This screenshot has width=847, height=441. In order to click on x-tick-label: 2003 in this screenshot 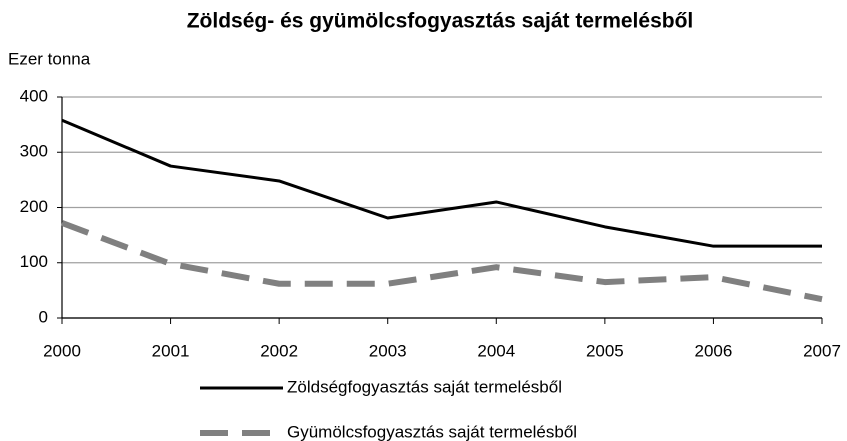, I will do `click(388, 350)`.